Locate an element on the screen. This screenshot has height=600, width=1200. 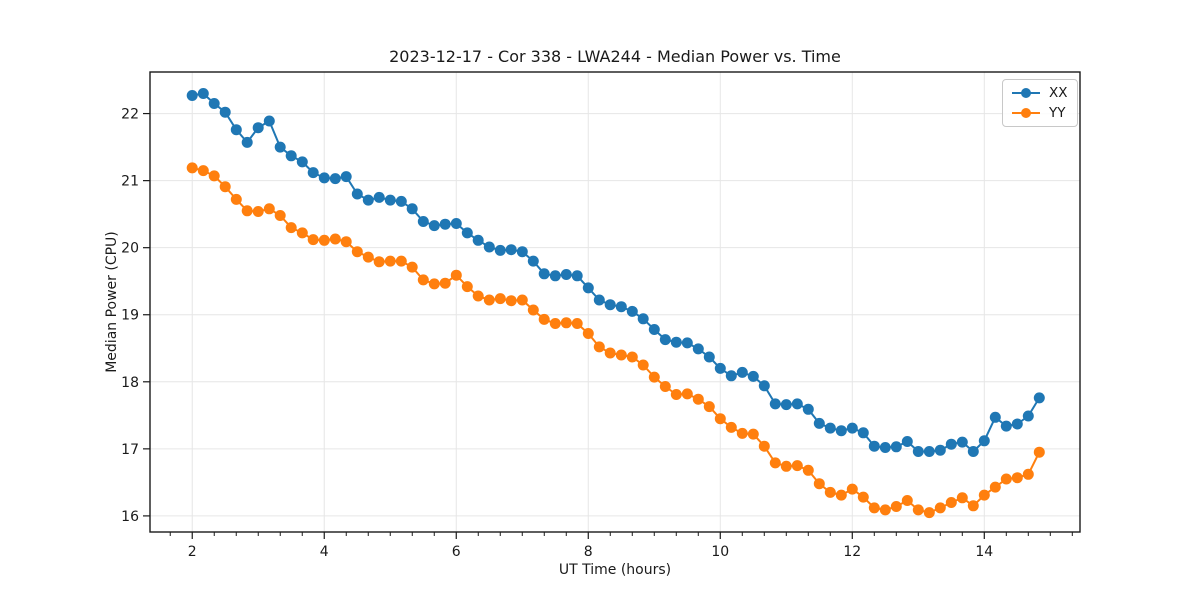
y-axis-label: Median Power (CPU) is located at coordinates (112, 302).